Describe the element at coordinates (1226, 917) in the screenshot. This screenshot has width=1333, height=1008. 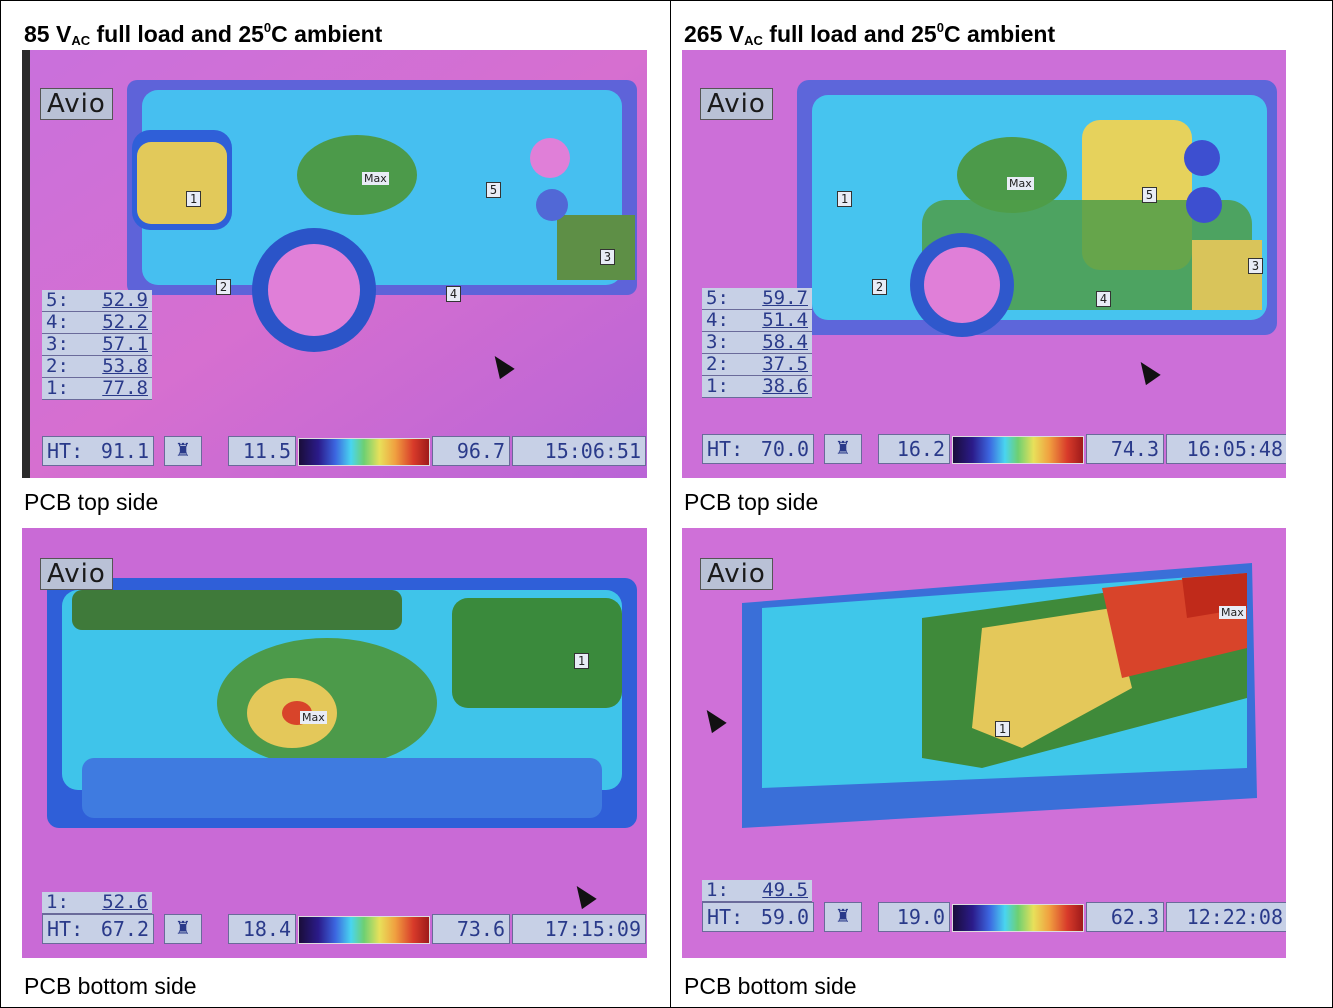
I see `timestamp: 12:22:08` at that location.